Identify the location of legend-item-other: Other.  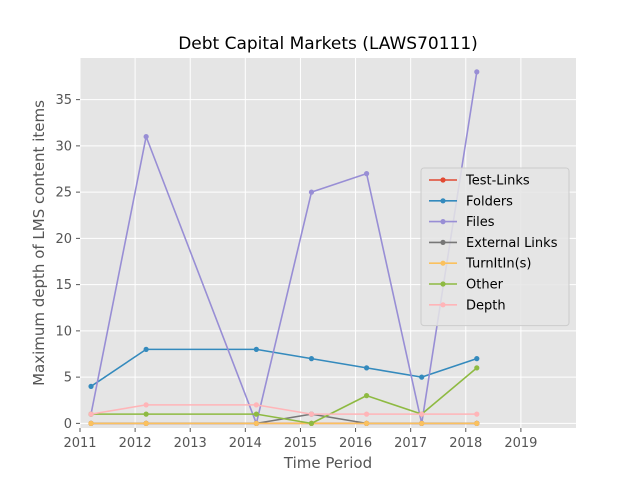
(466, 285).